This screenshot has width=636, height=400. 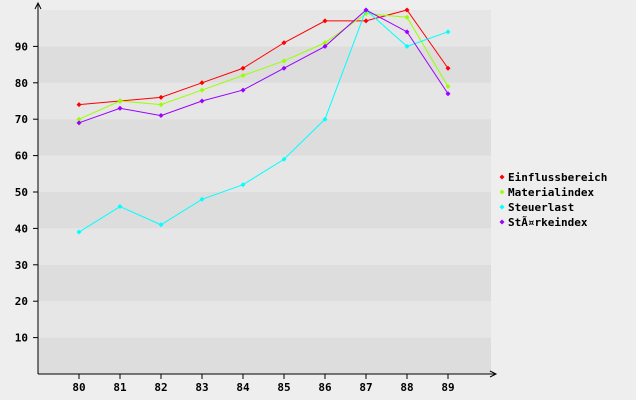 What do you see at coordinates (21, 119) in the screenshot?
I see `y-tick-label: 70` at bounding box center [21, 119].